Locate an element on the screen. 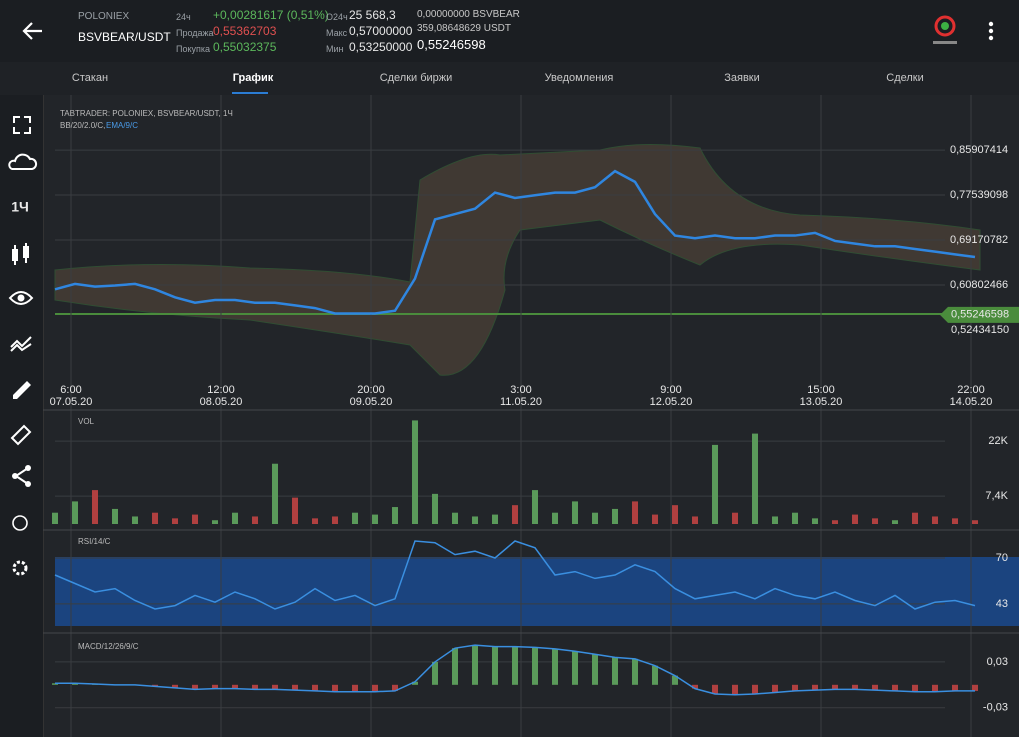 The width and height of the screenshot is (1019, 737). back-button is located at coordinates (33, 31).